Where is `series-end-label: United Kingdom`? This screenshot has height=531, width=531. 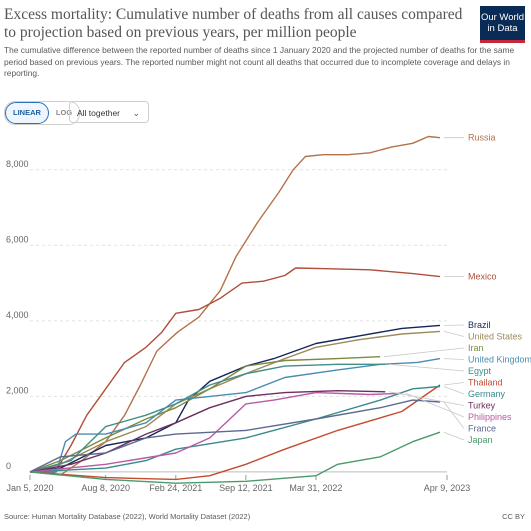
series-end-label: United Kingdom is located at coordinates (499, 360).